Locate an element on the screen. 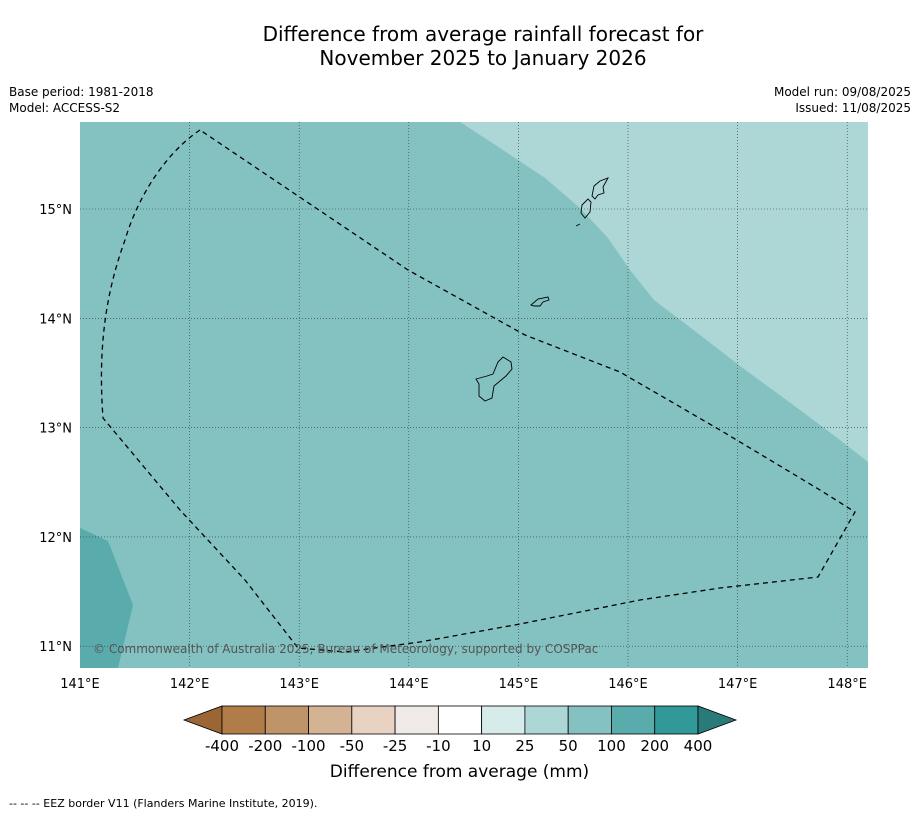  latitude-label: 11°N is located at coordinates (55, 647).